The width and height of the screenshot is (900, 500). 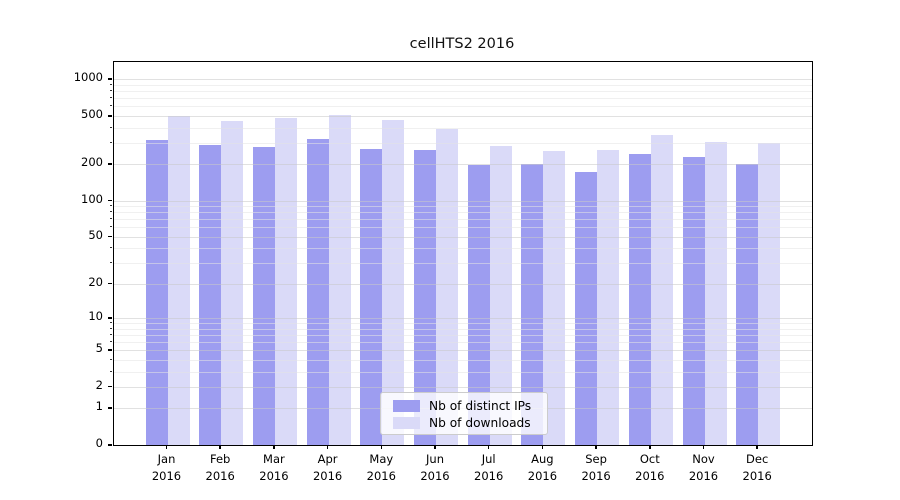 I want to click on legend-item-downloads: Nb of downloads, so click(x=462, y=423).